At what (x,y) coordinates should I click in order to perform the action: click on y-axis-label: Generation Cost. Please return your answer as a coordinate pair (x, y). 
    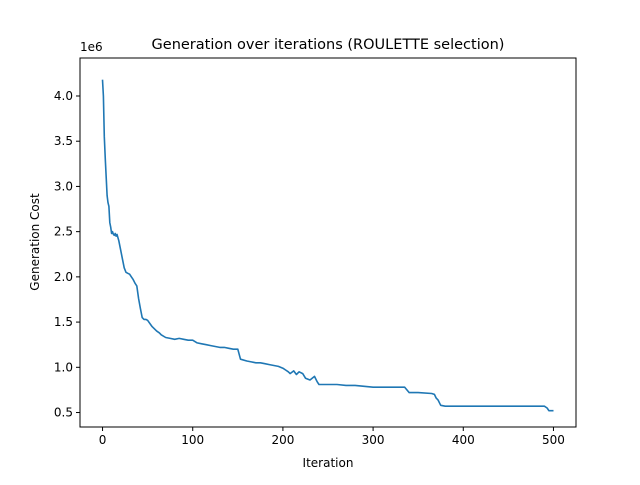
    Looking at the image, I should click on (35, 242).